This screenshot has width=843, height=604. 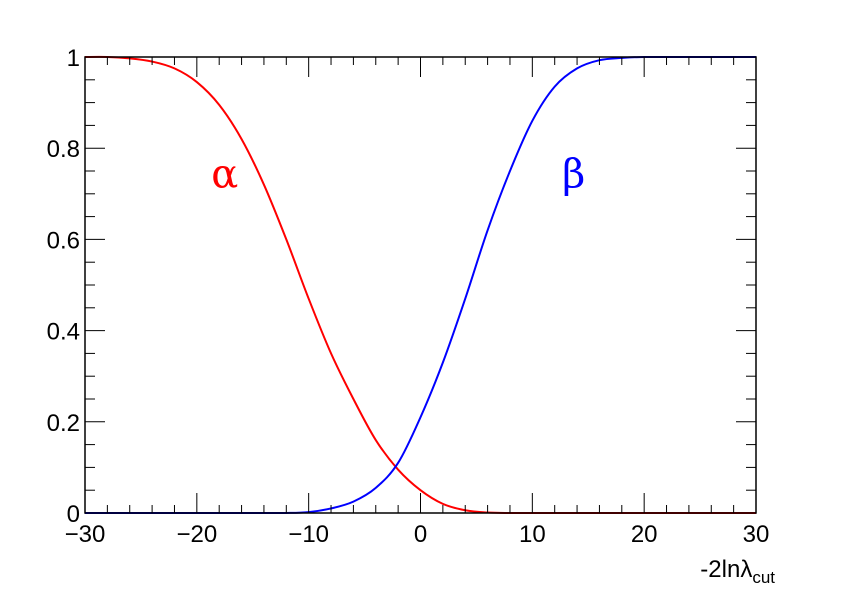 I want to click on x-axis-title: -2lnλcut, so click(x=737, y=571).